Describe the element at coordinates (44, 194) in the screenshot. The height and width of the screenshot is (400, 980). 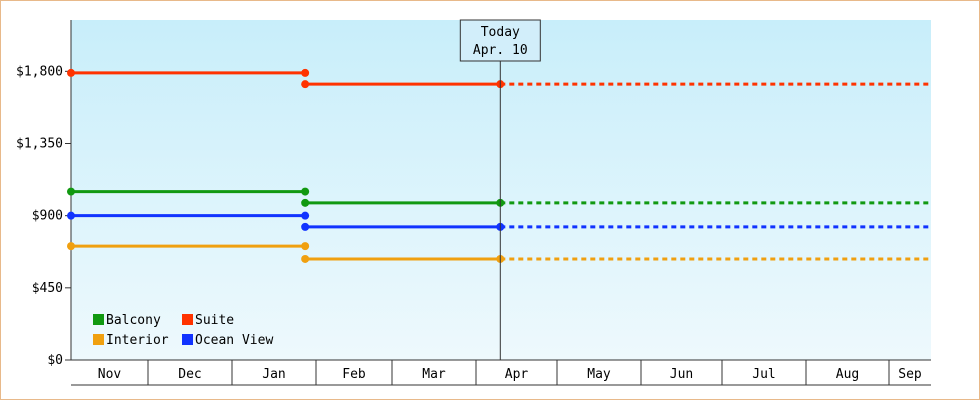
I see `y-axis: $0 $450 $900 $1,350 $1,800` at that location.